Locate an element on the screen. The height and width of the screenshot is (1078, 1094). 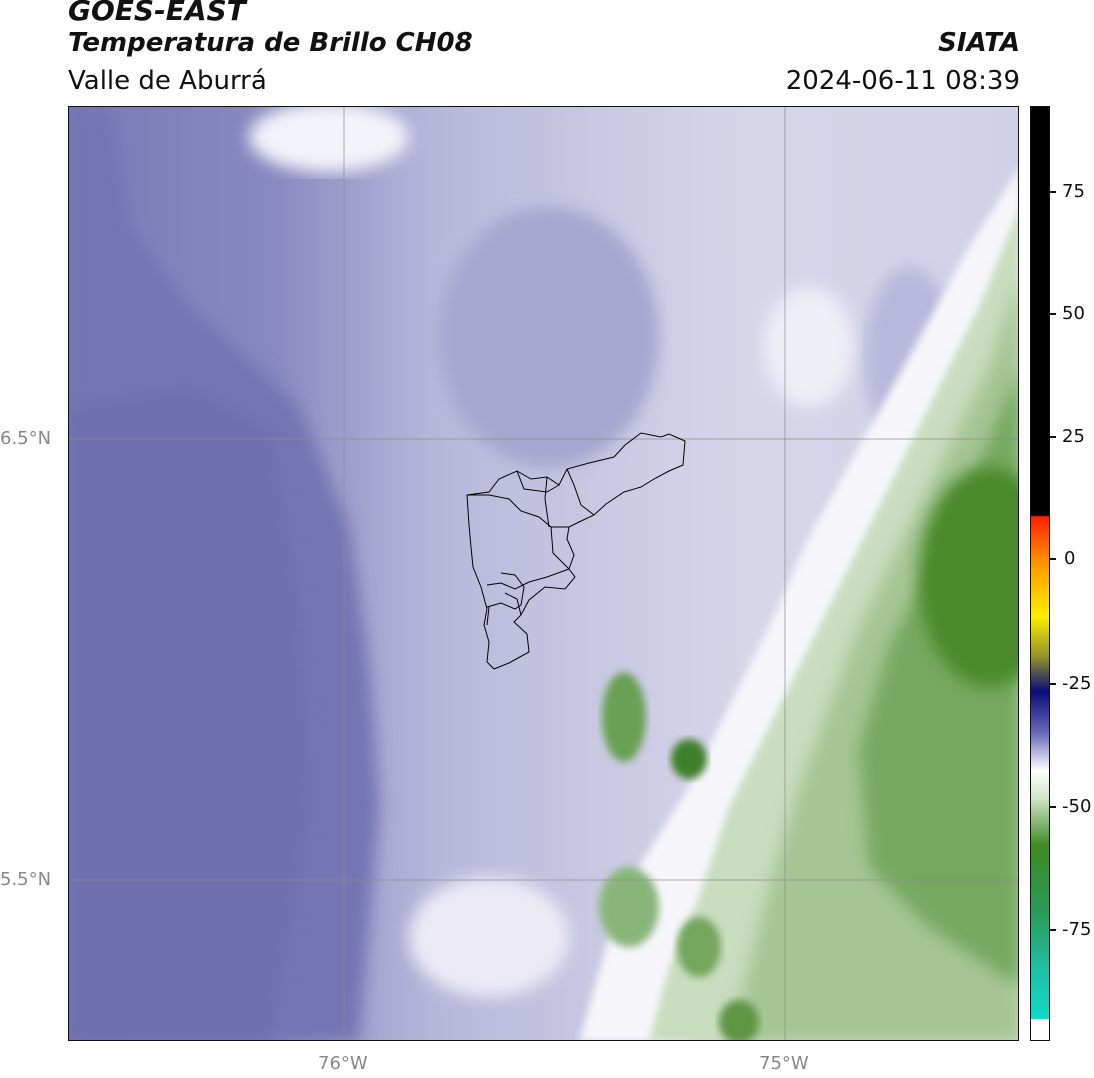
colorbar-label-neg25: -25 is located at coordinates (1077, 683).